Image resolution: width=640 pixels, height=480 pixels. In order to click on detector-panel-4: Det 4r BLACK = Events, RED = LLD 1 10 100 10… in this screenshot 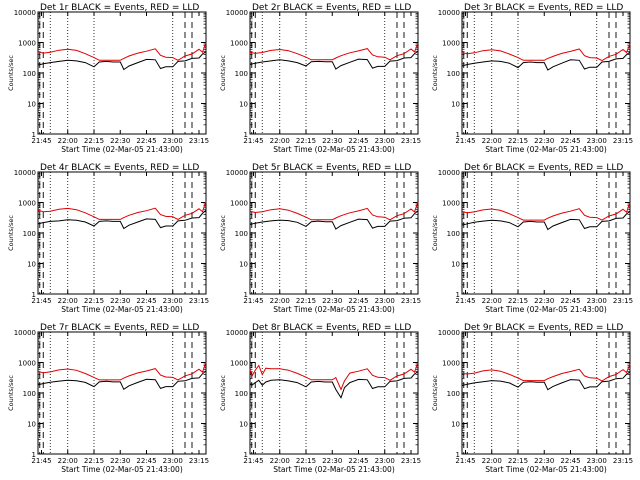, I will do `click(108, 238)`.